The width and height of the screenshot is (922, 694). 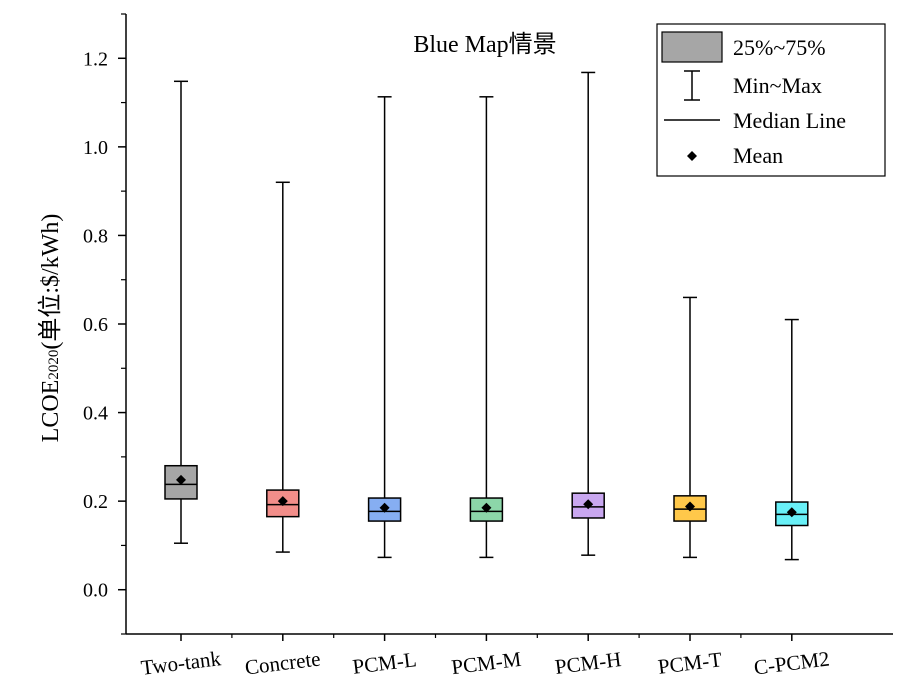 What do you see at coordinates (95, 414) in the screenshot?
I see `y-tick-label: 0.4` at bounding box center [95, 414].